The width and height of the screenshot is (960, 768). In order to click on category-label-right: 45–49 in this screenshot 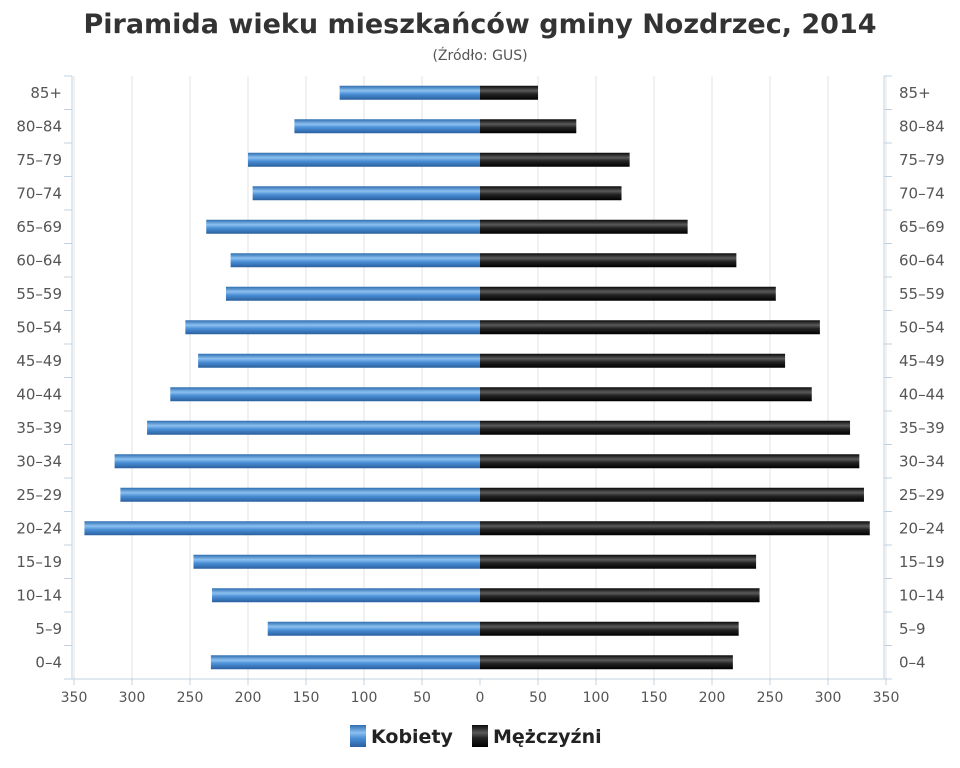, I will do `click(922, 361)`.